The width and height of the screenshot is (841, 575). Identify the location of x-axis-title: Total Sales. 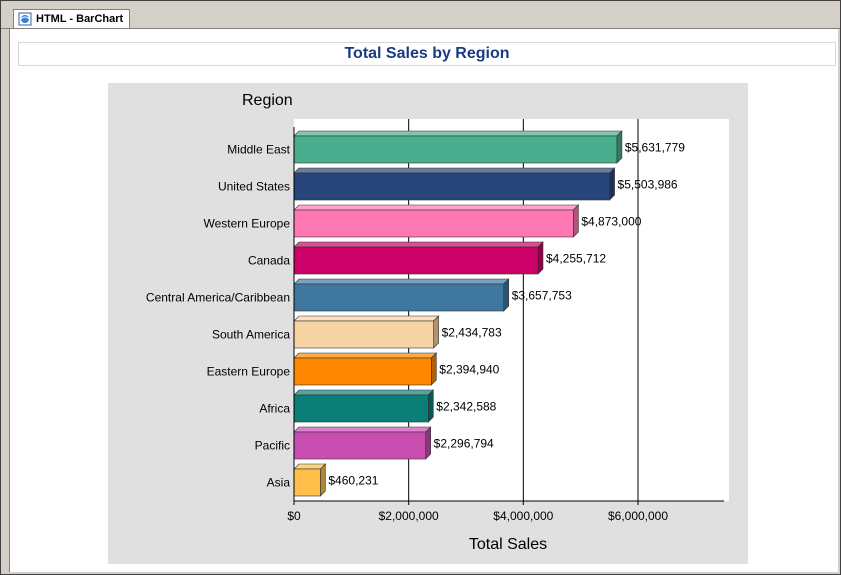
(508, 544).